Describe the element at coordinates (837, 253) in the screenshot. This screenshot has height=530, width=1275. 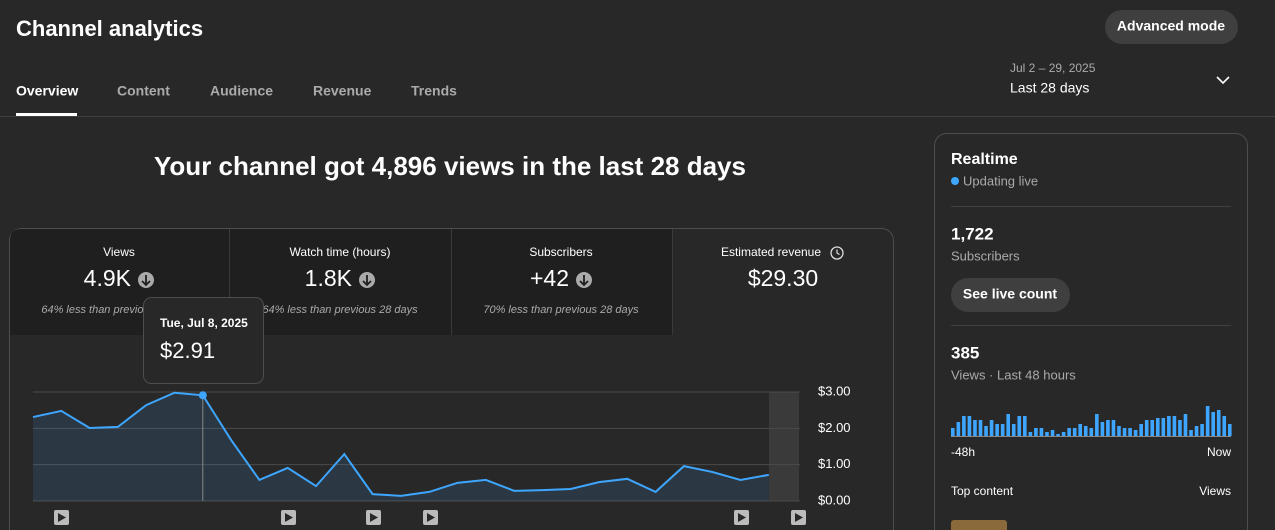
I see `clock-icon` at that location.